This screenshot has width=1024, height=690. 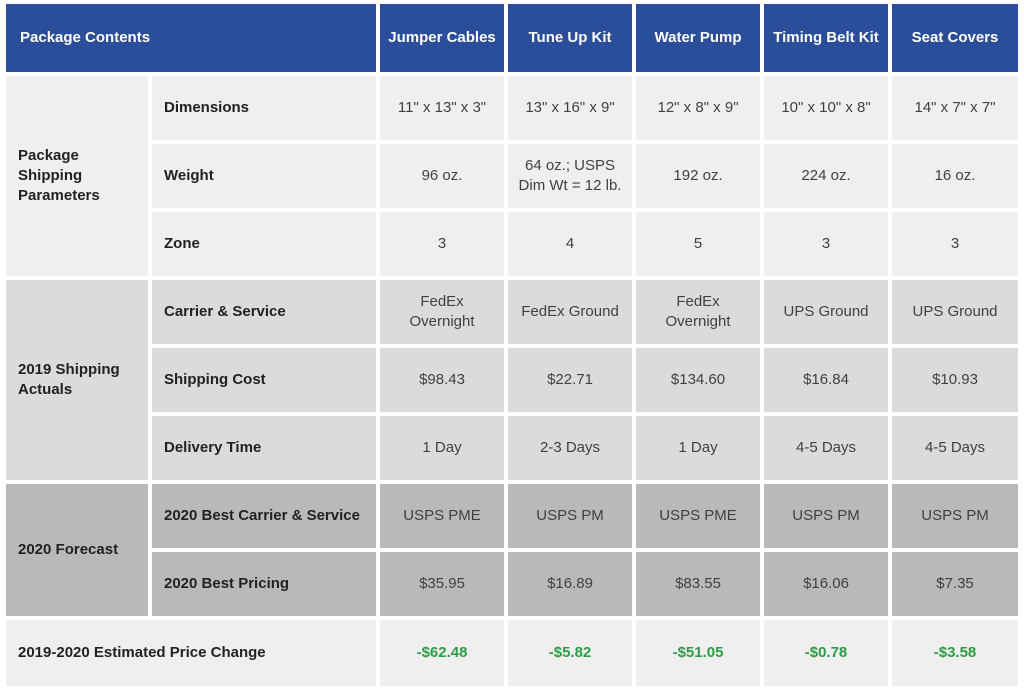 I want to click on row-label: Weight, so click(x=264, y=176).